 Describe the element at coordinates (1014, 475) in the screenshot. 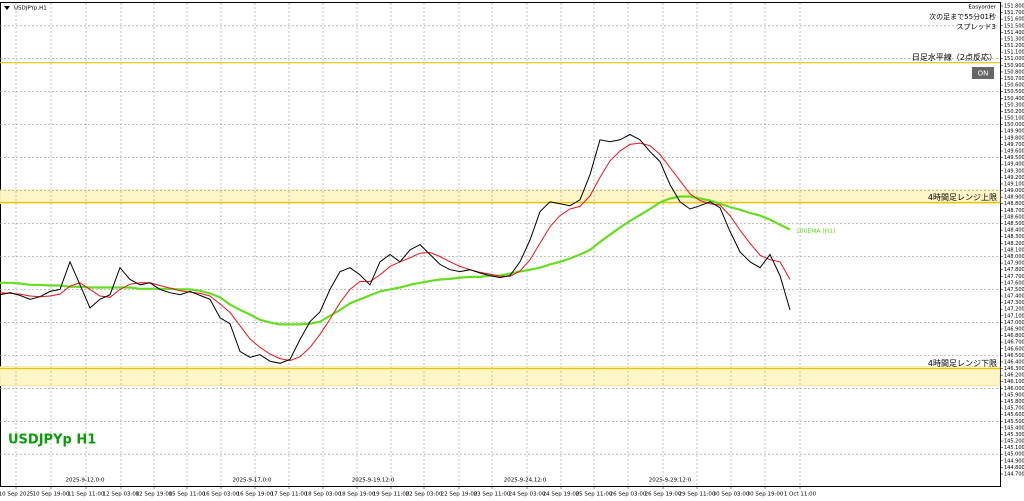

I see `y-tick-label: 144.700` at that location.